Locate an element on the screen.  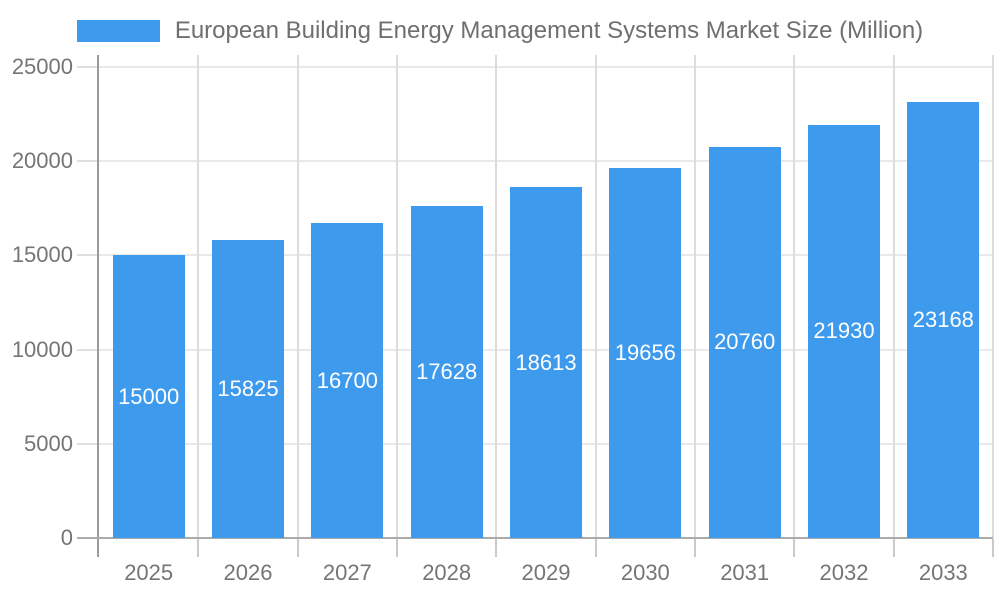
bar-value-label: 23168 is located at coordinates (943, 319).